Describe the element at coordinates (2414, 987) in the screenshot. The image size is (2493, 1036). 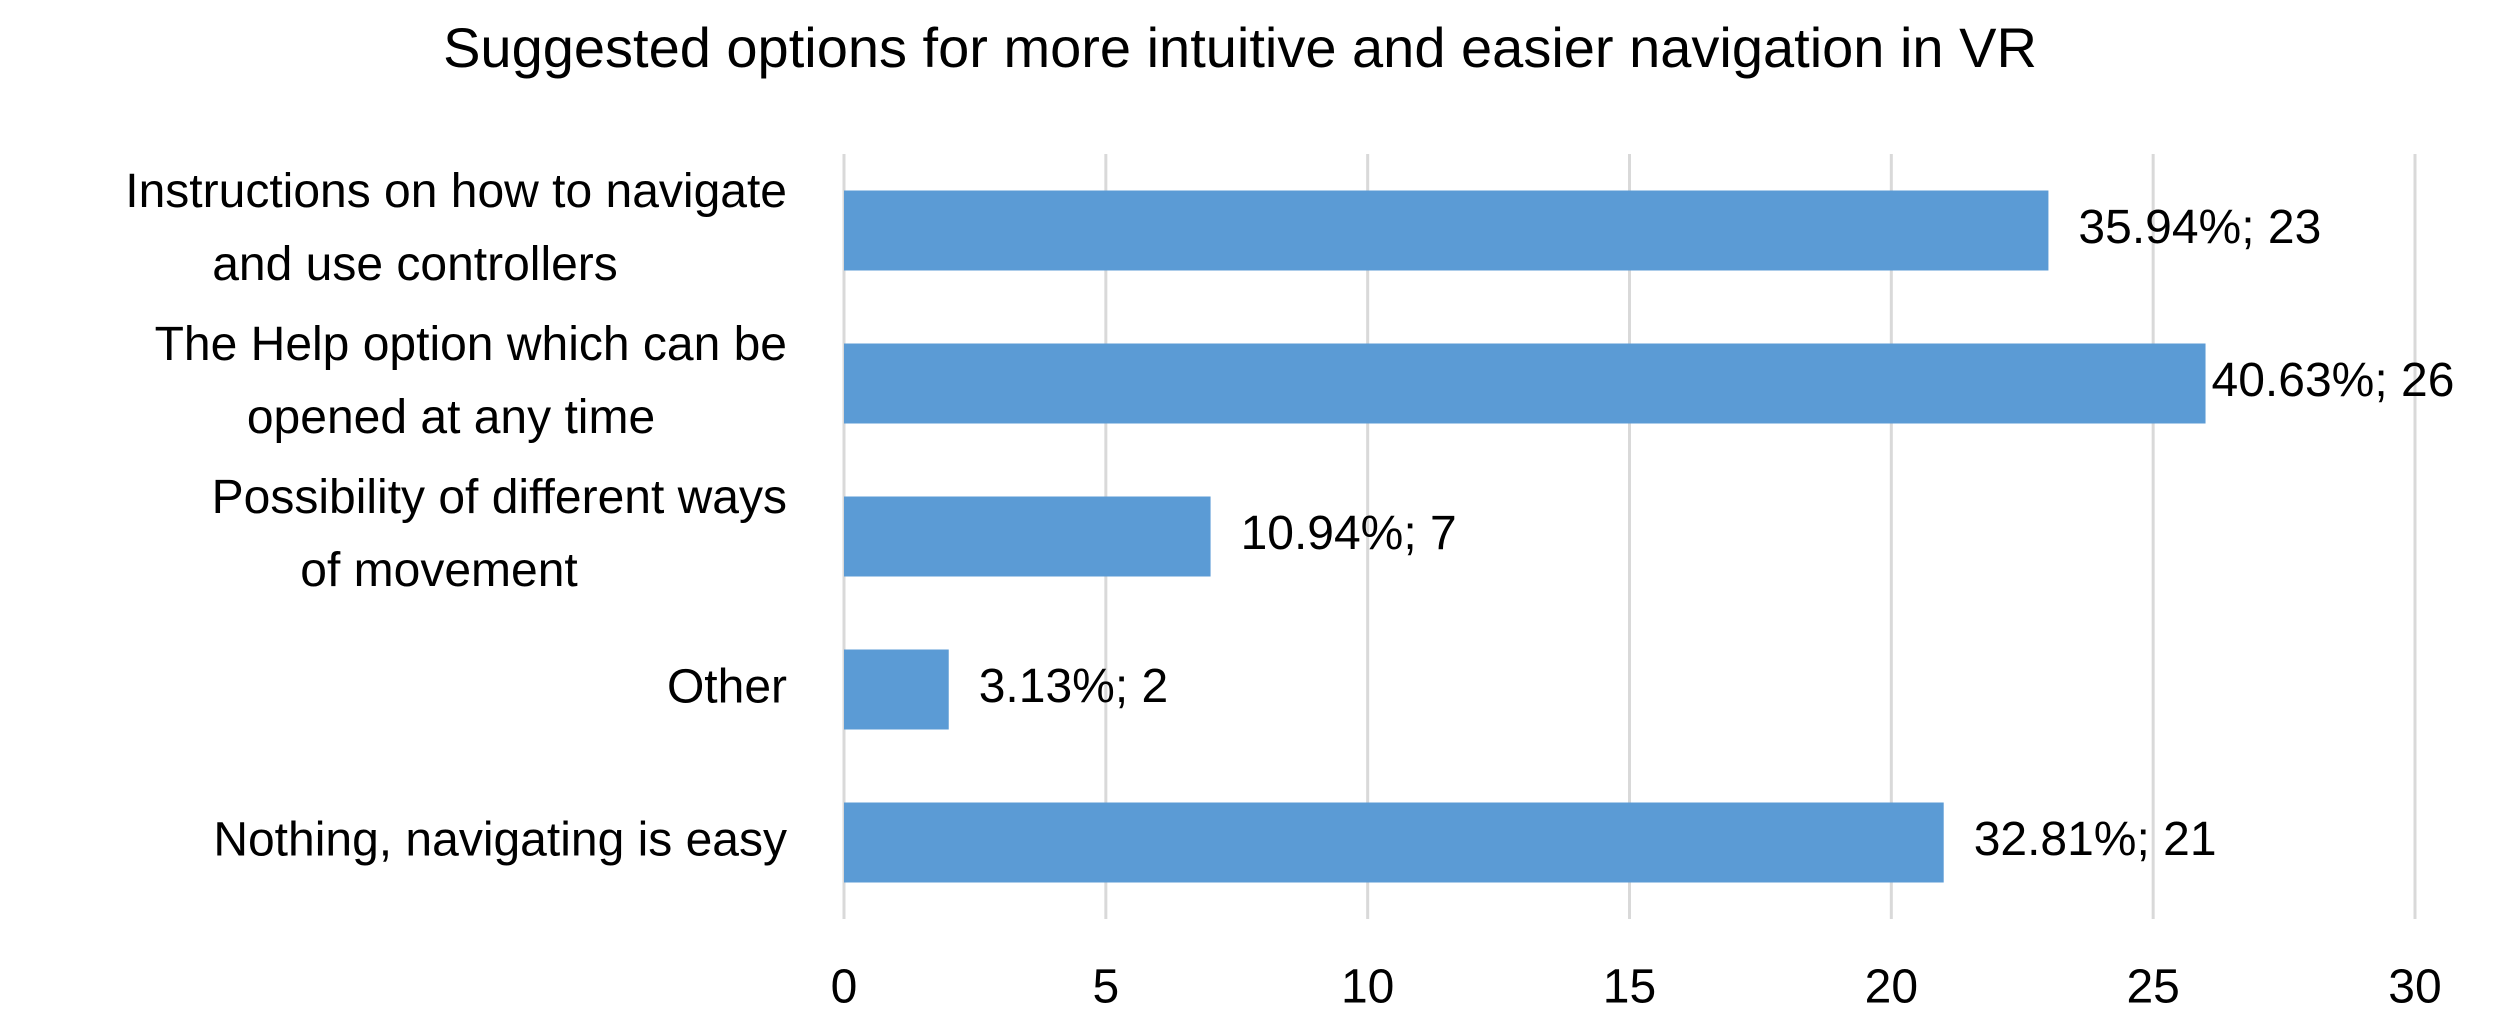
I see `x-tick-label: 30` at that location.